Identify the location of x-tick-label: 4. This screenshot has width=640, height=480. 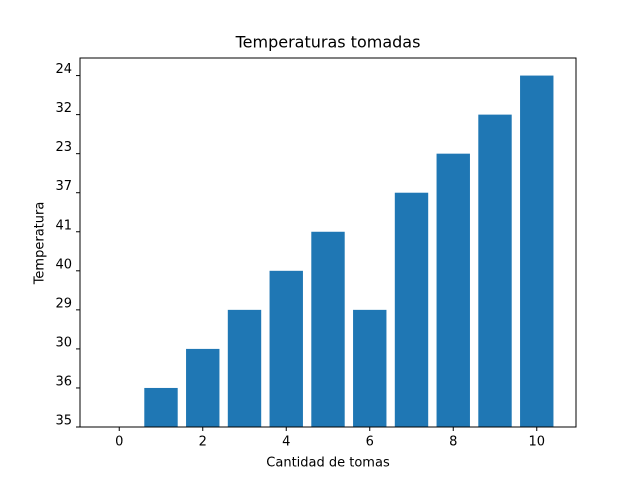
(286, 442).